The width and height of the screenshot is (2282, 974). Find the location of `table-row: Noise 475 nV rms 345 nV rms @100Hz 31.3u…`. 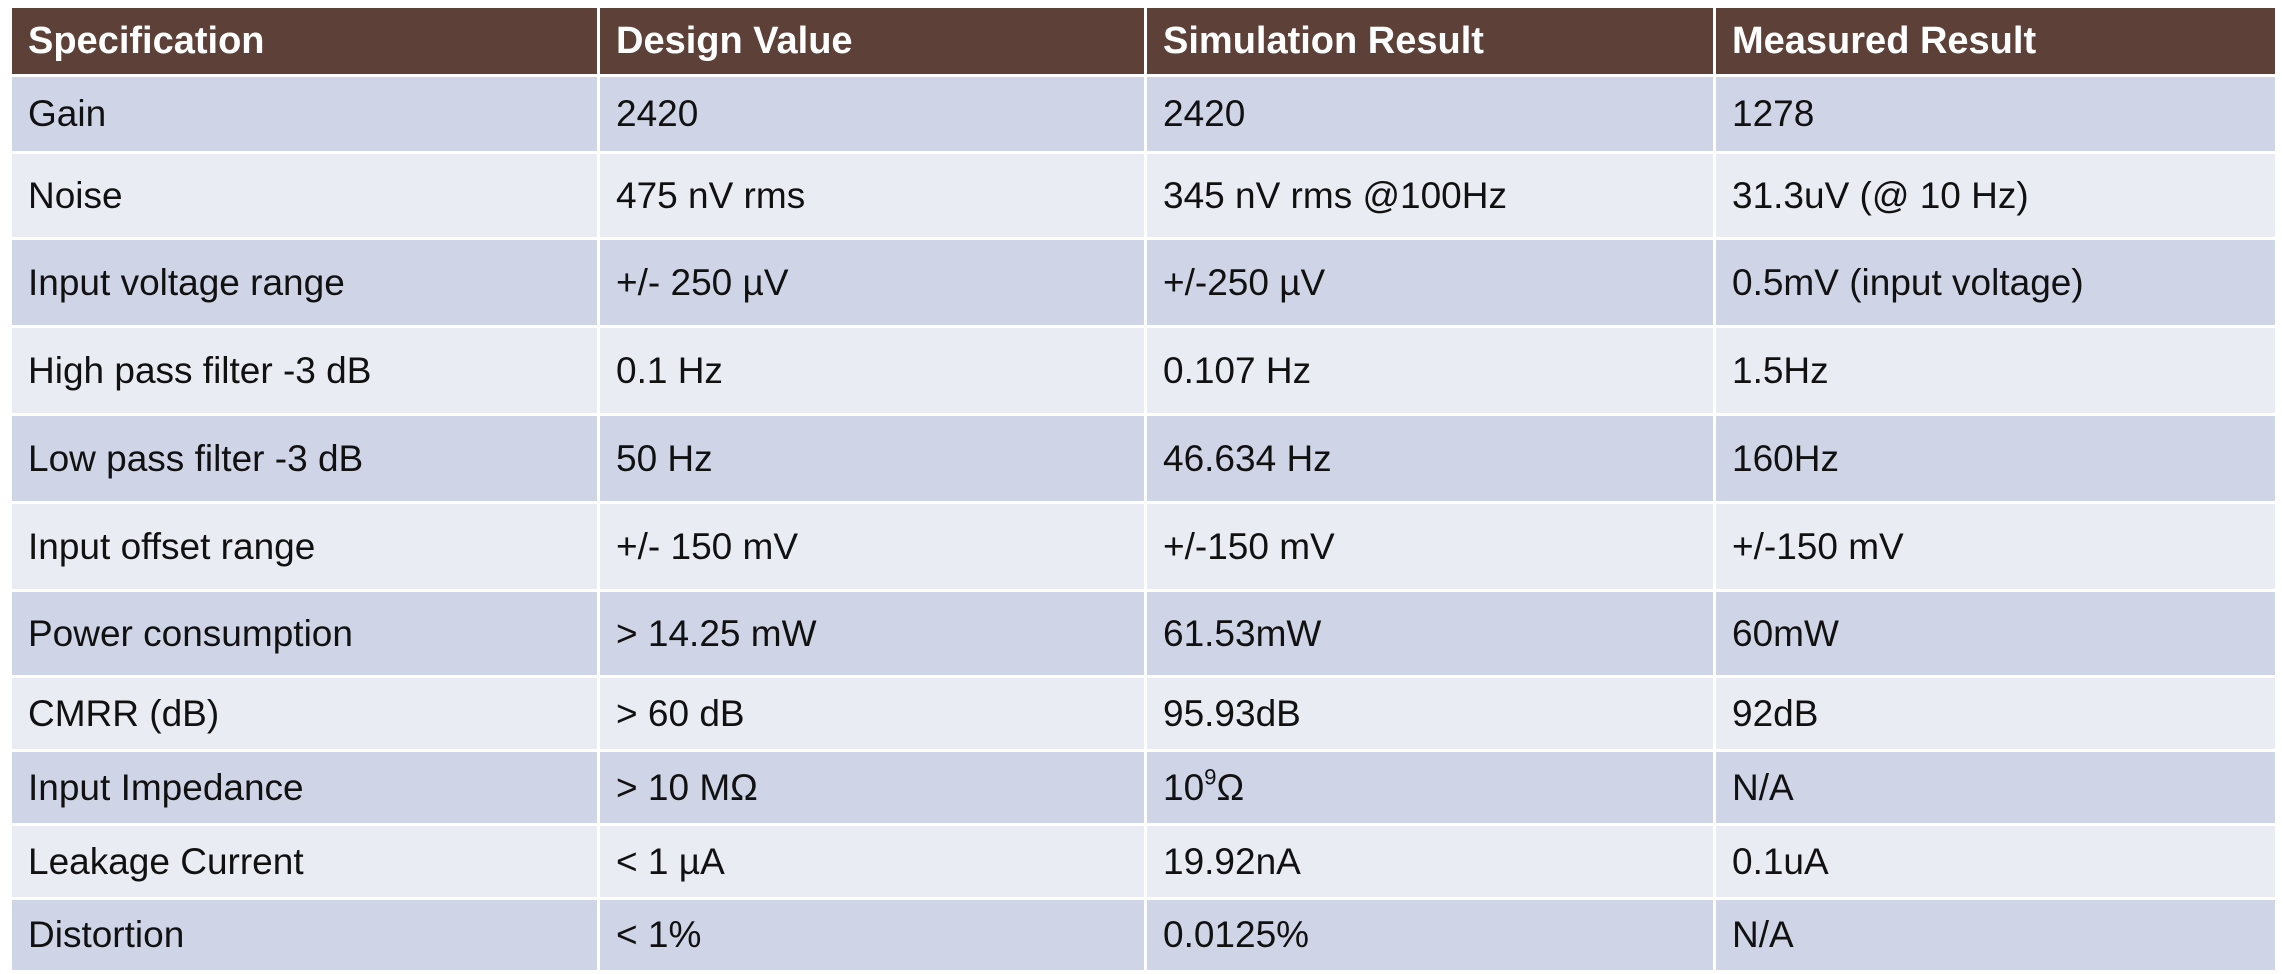

table-row: Noise 475 nV rms 345 nV rms @100Hz 31.3u… is located at coordinates (1143, 195).